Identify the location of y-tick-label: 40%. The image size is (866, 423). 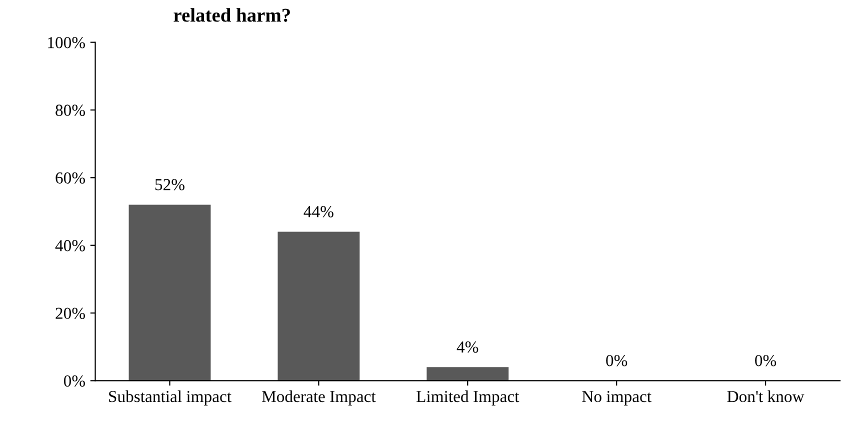
(70, 246).